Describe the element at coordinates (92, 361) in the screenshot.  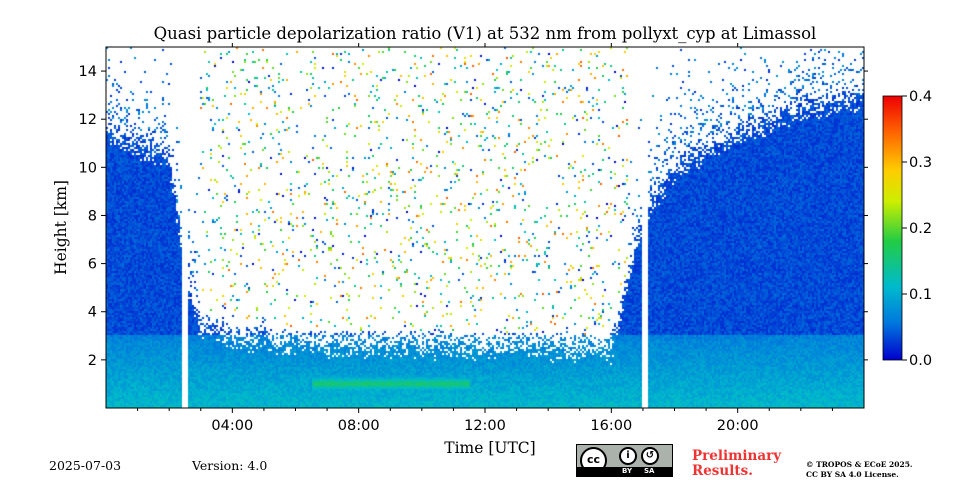
I see `y-tick-label: 2` at that location.